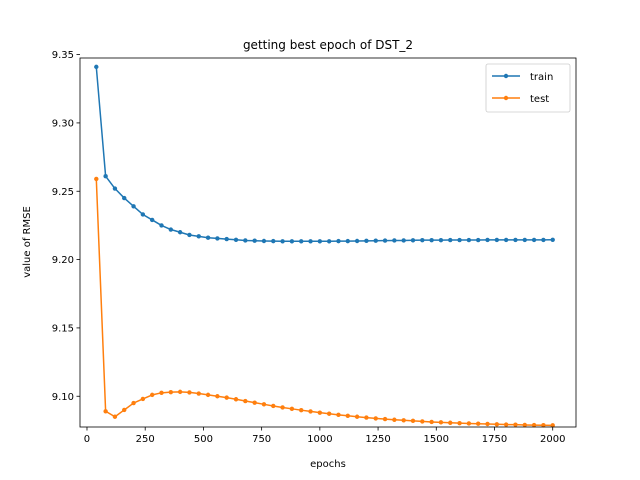  I want to click on y-tick-label: 9.10, so click(63, 397).